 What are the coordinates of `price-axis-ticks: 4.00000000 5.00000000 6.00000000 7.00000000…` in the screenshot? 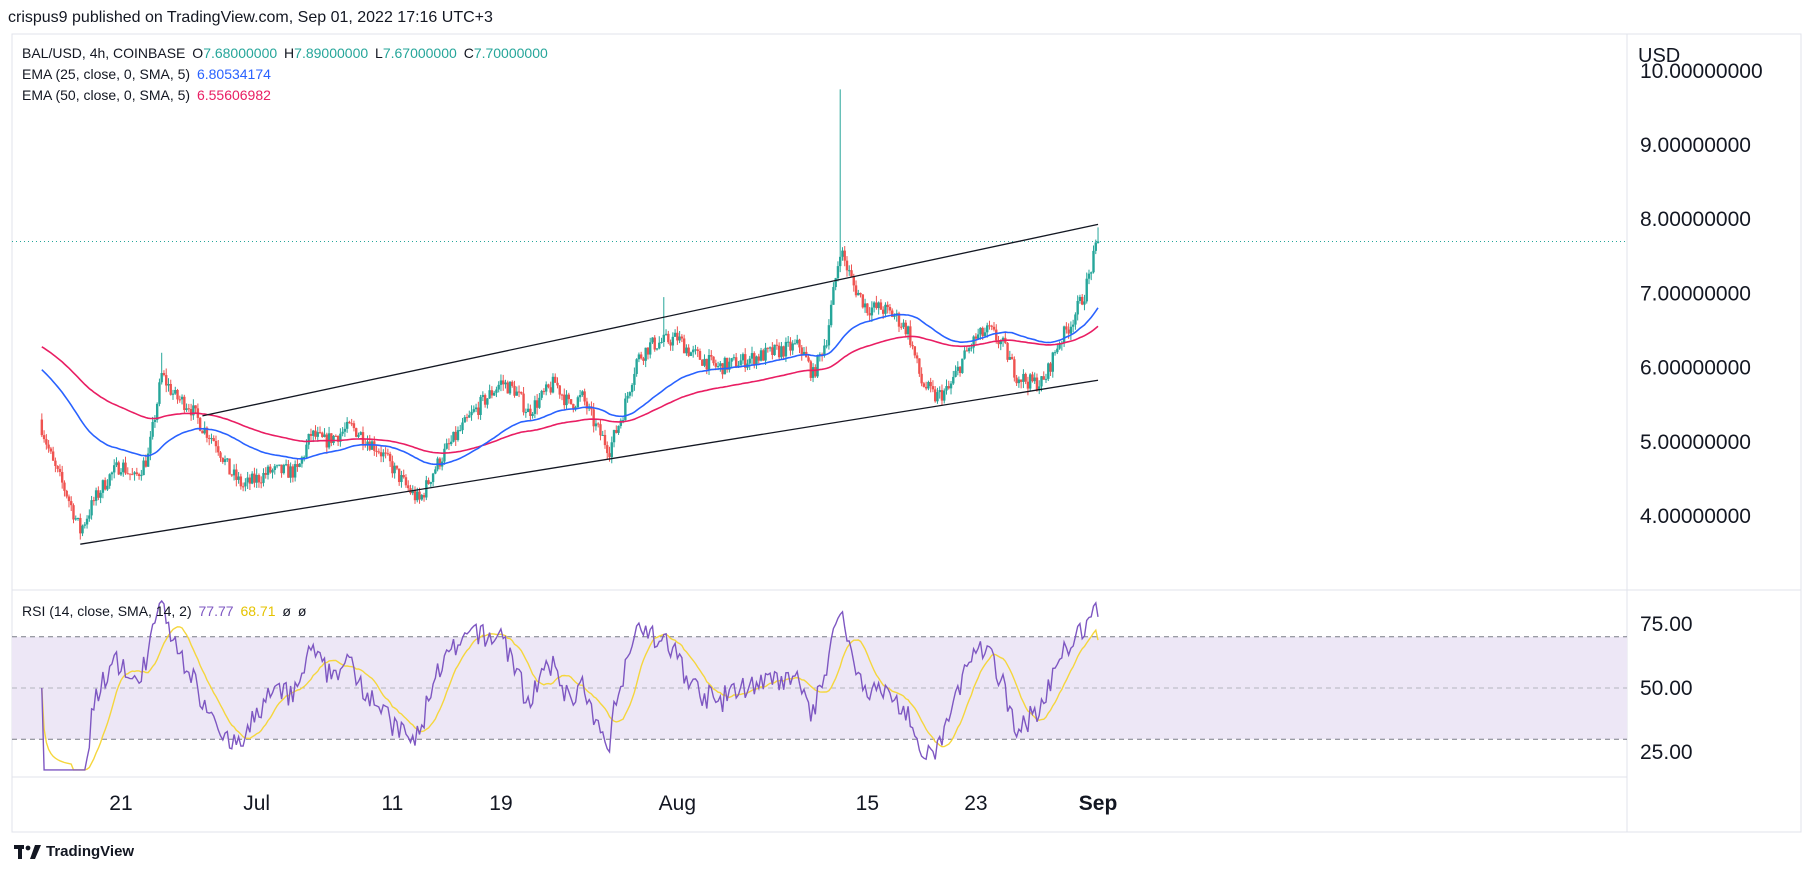 It's located at (1701, 294).